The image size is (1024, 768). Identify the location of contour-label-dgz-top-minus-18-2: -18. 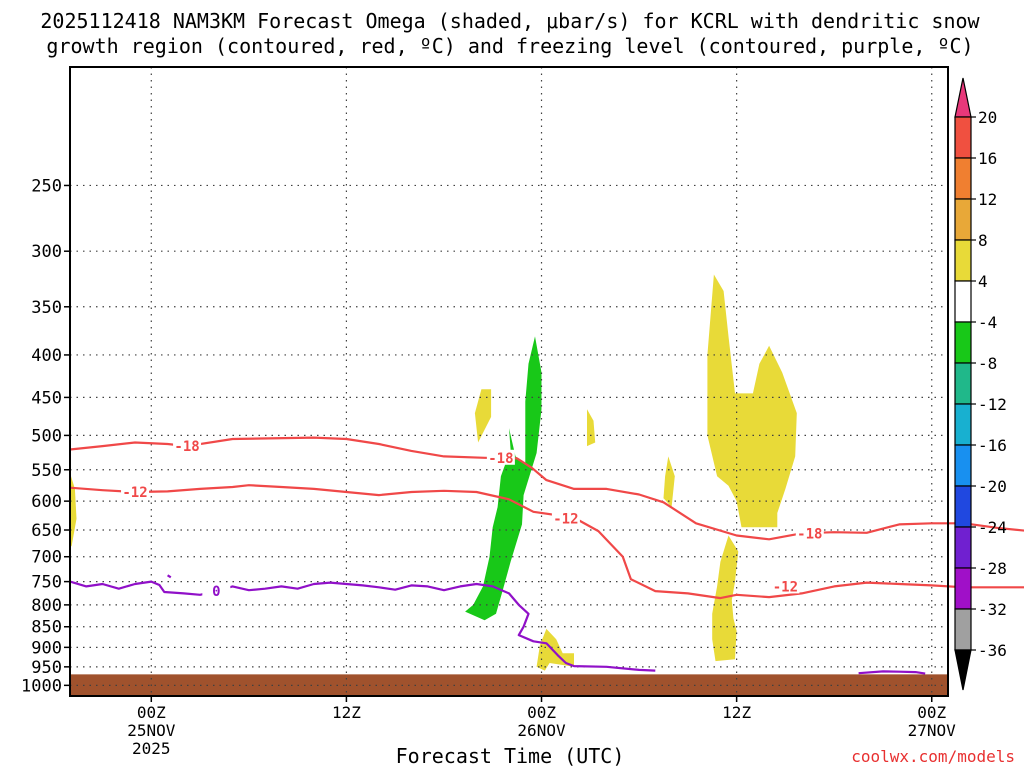
(809, 534).